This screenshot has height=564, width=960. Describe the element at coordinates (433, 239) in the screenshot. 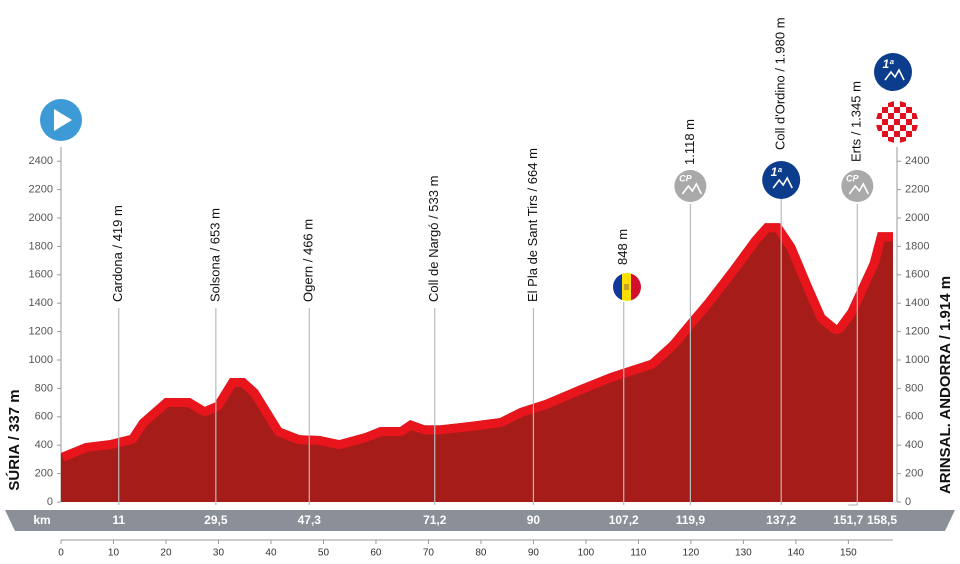

I see `waypoint-label: Coll de Nargó / 533 m` at that location.